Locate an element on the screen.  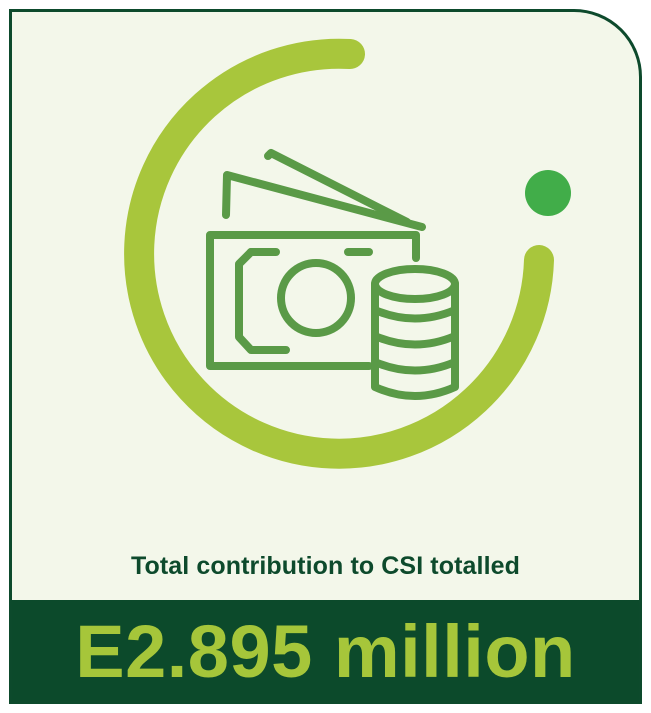
accent-dot is located at coordinates (548, 193).